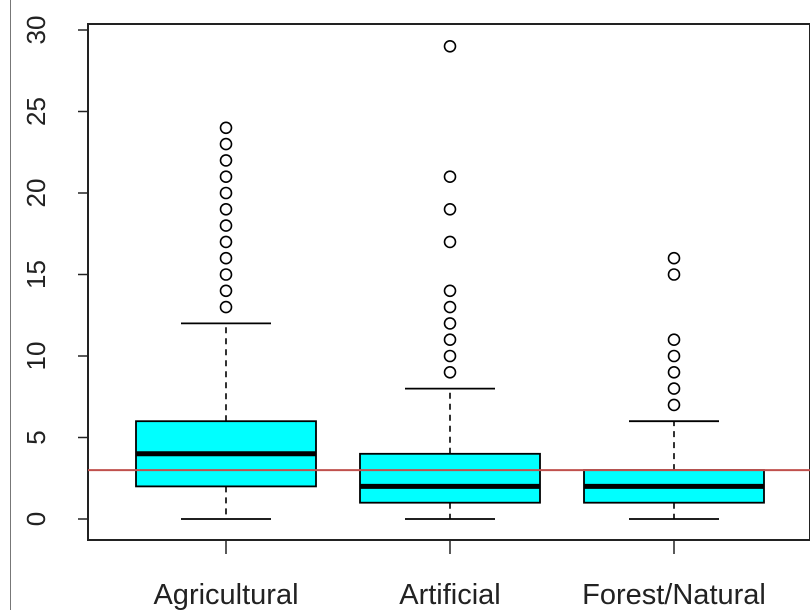 The height and width of the screenshot is (610, 810). I want to click on y-tick-label-25: 25, so click(36, 111).